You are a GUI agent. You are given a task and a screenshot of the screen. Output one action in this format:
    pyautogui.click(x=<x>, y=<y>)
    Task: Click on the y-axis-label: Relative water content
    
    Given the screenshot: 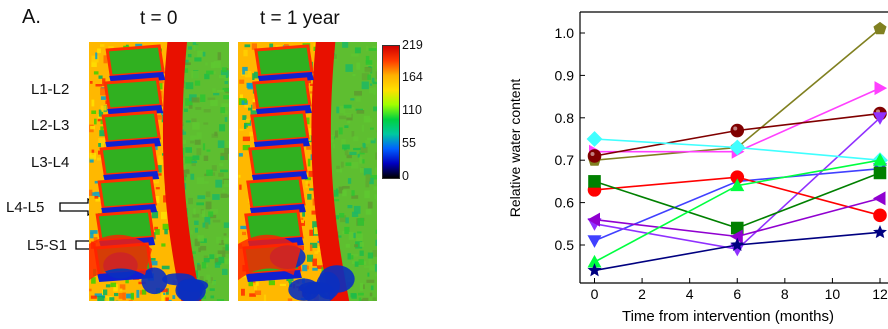 What is the action you would take?
    pyautogui.click(x=515, y=148)
    